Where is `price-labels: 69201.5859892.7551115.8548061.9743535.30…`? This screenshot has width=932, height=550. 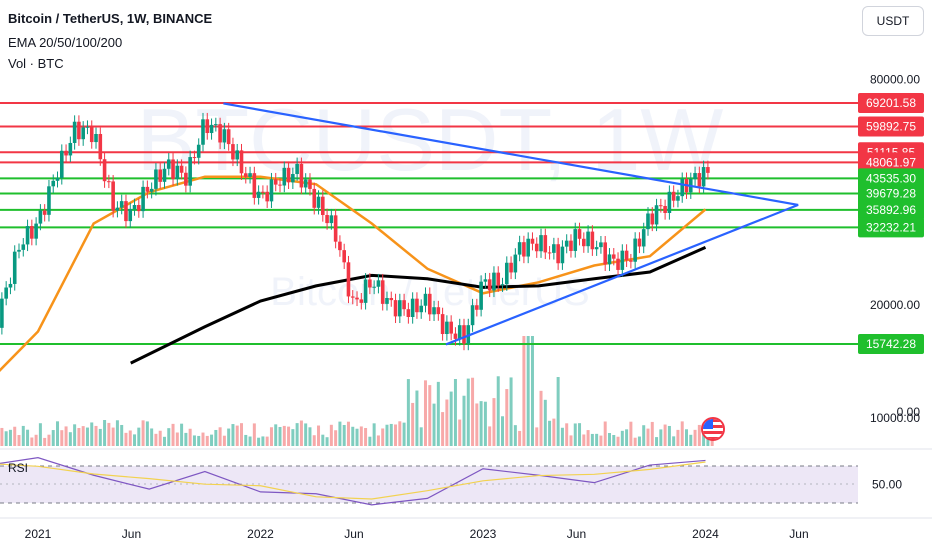
price-labels: 69201.5859892.7551115.8548061.9743535.30… is located at coordinates (891, 223).